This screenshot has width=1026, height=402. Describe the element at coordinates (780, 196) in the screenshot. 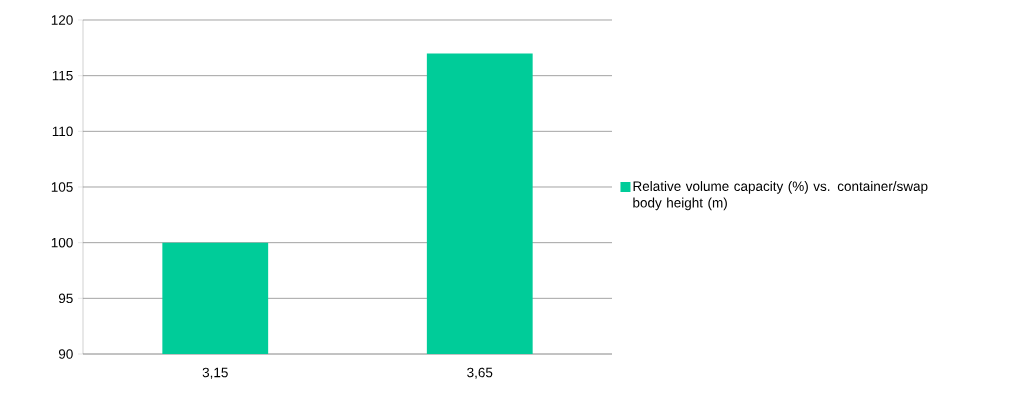

I see `legend-label: Relative volume capacity (%) vs. container/swap body height (m)` at that location.